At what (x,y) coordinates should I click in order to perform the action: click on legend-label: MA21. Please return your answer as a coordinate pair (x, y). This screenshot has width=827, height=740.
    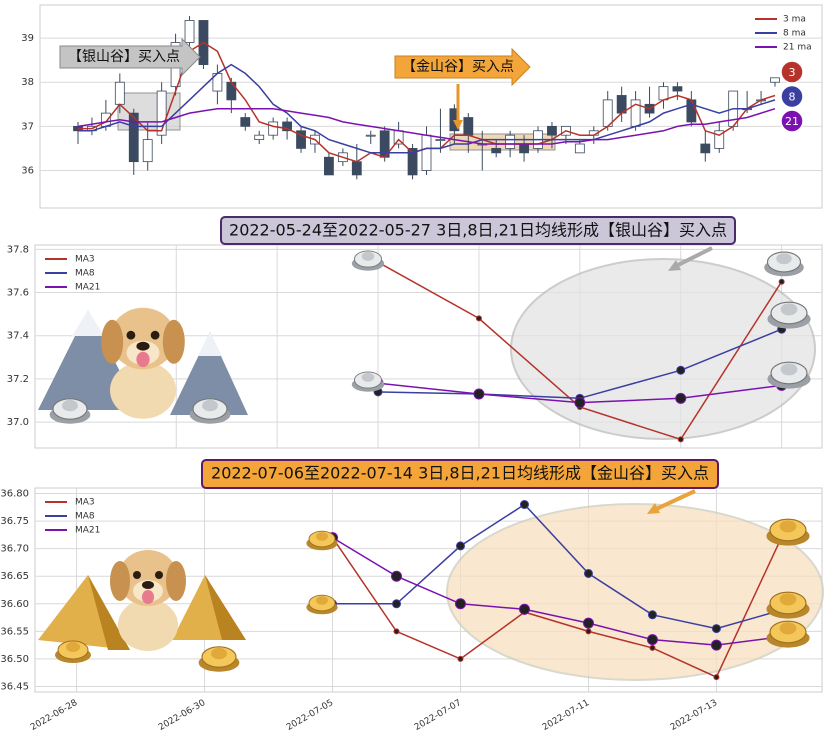
    Looking at the image, I should click on (87, 288).